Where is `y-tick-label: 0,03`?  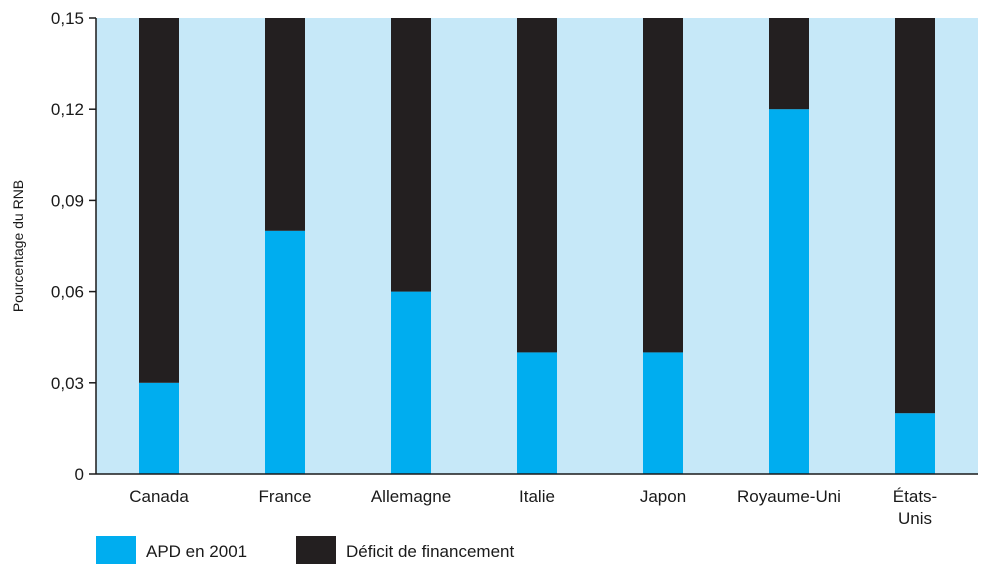
y-tick-label: 0,03 is located at coordinates (67, 383).